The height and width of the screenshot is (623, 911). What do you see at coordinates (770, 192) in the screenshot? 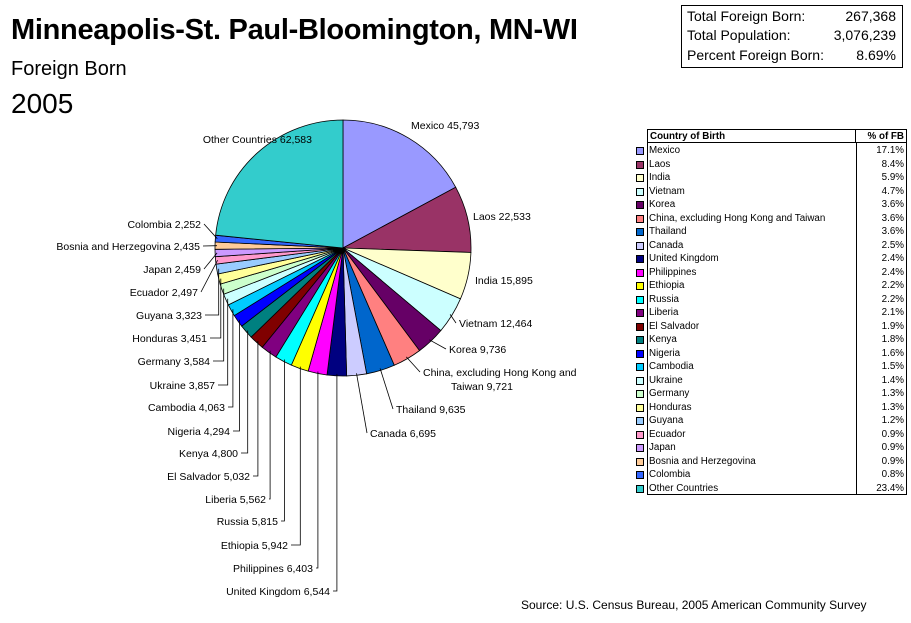
I see `table-row: Vietnam 4.7%` at bounding box center [770, 192].